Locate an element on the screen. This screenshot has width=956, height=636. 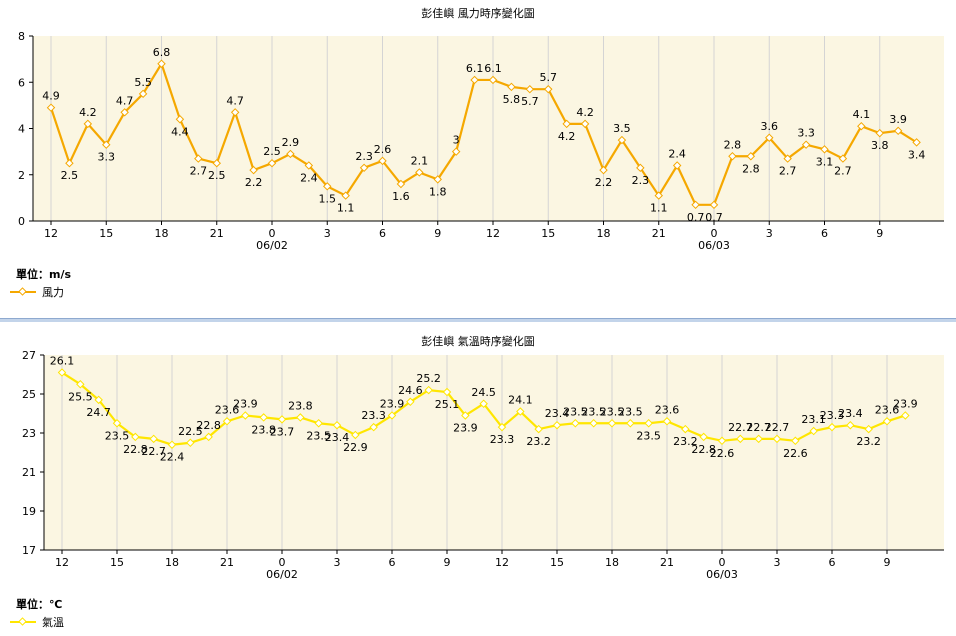
data-label: 0.7 is located at coordinates (696, 217).